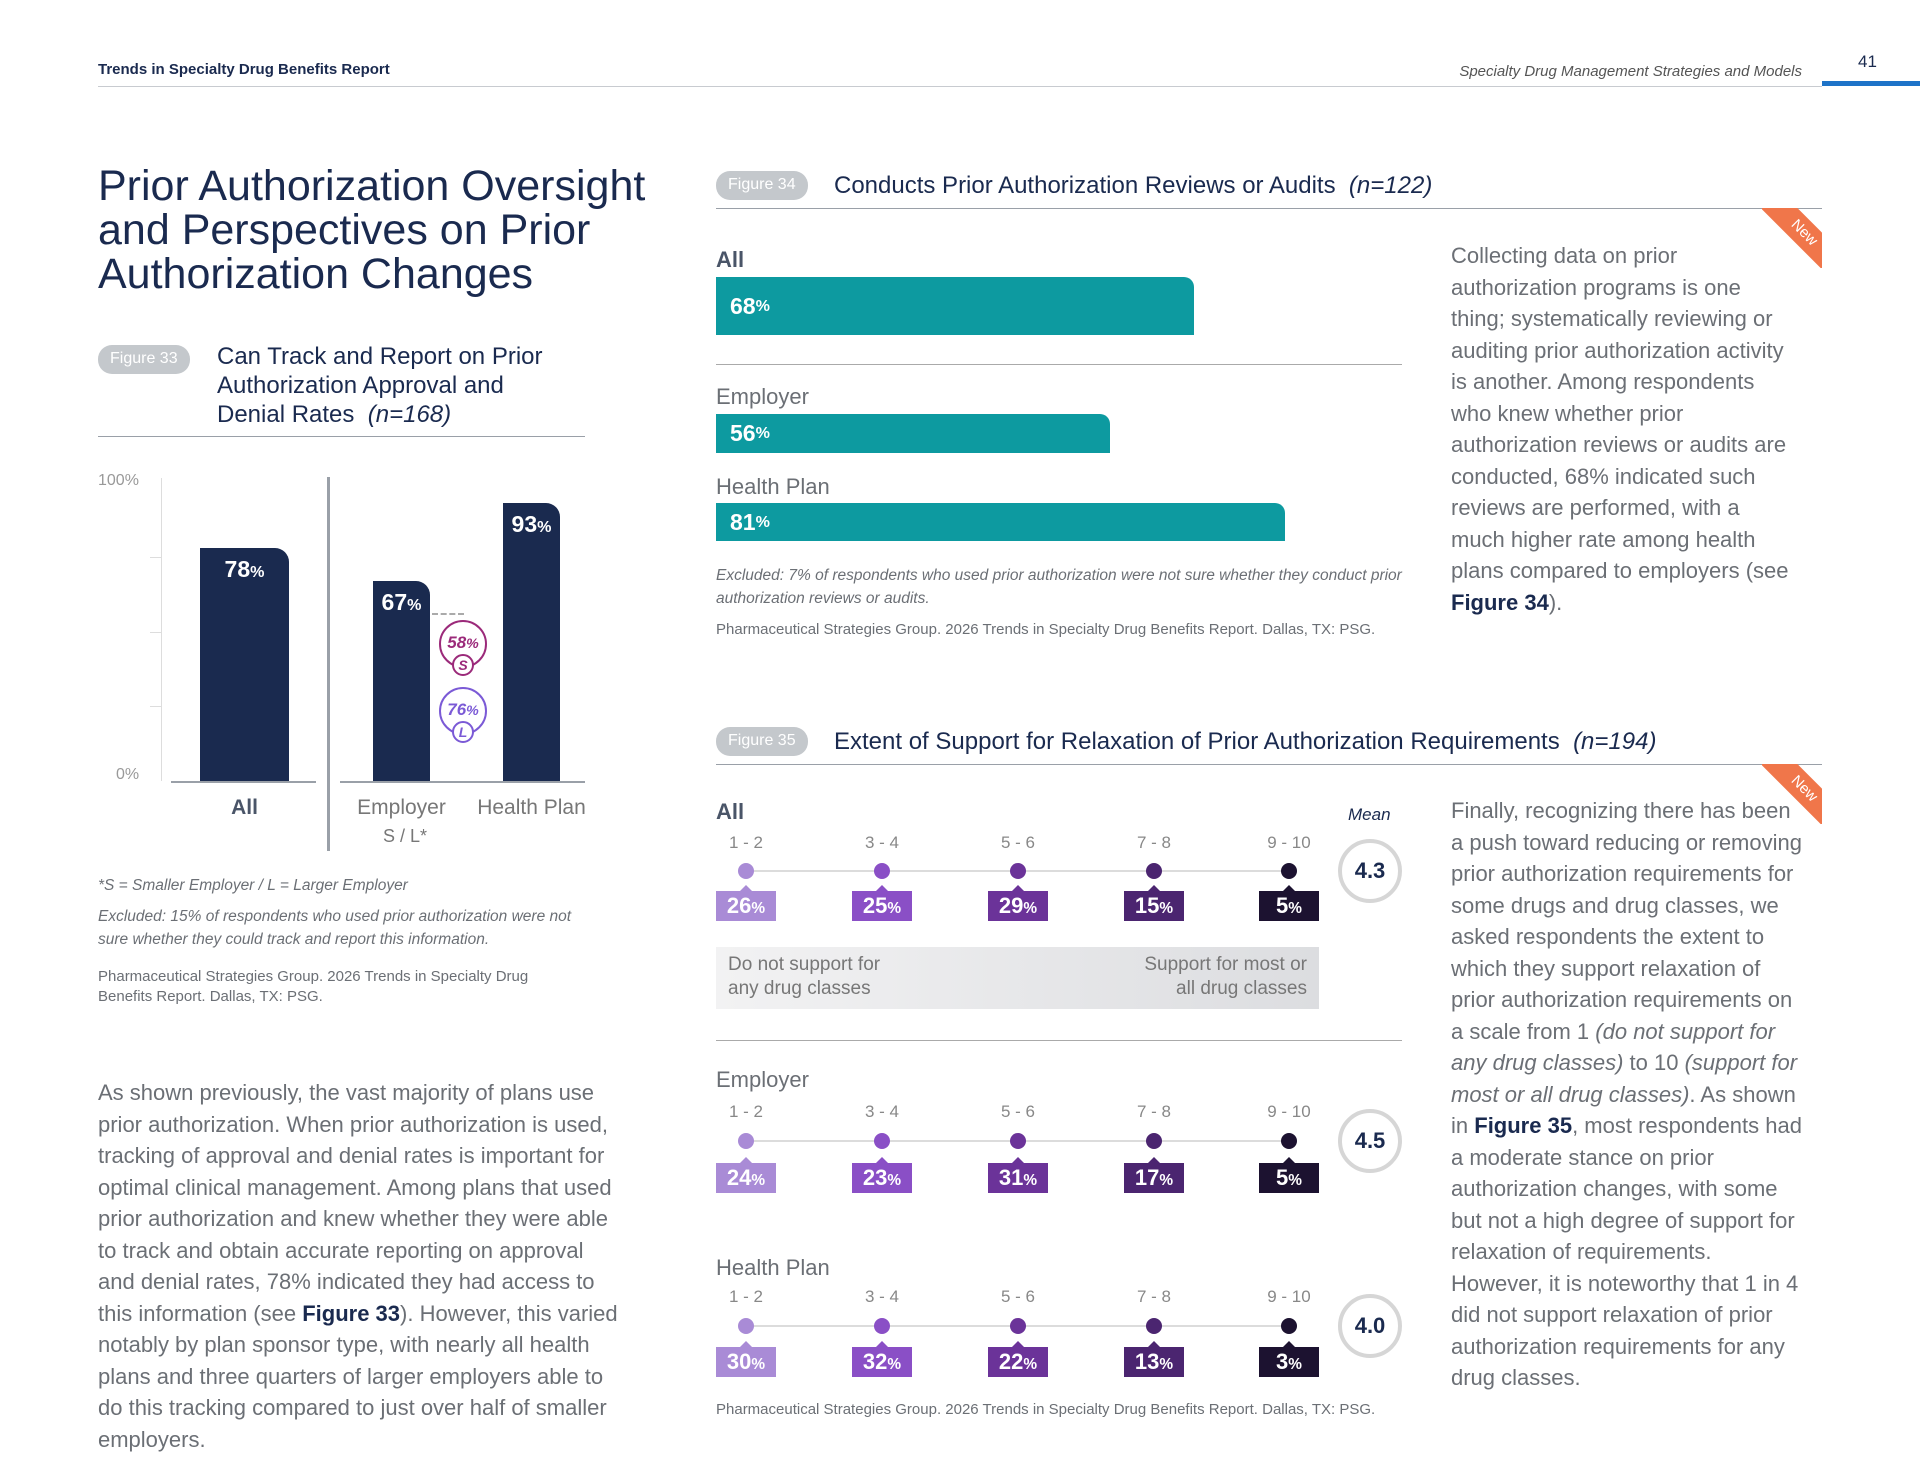 This screenshot has width=1920, height=1483. What do you see at coordinates (746, 1359) in the screenshot?
I see `percent-box: 30%` at bounding box center [746, 1359].